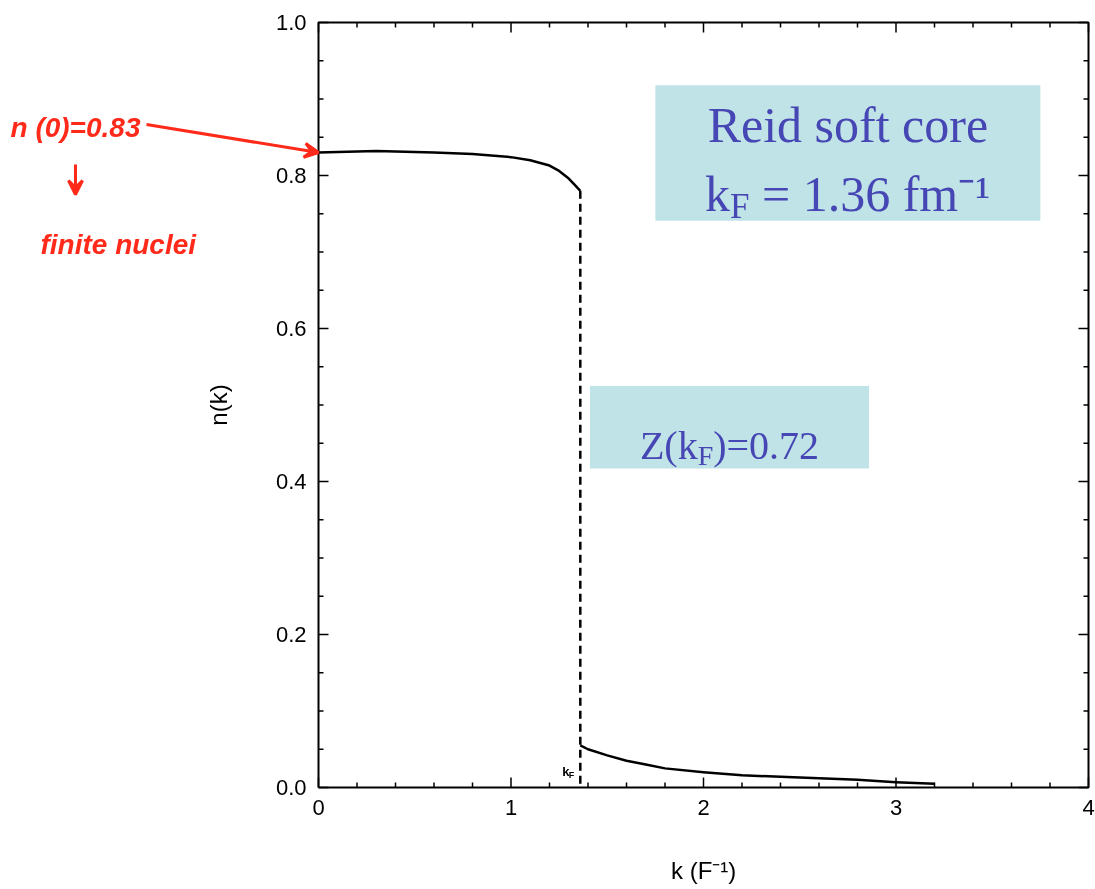  I want to click on annotation: n (0)=0.83, so click(75, 128).